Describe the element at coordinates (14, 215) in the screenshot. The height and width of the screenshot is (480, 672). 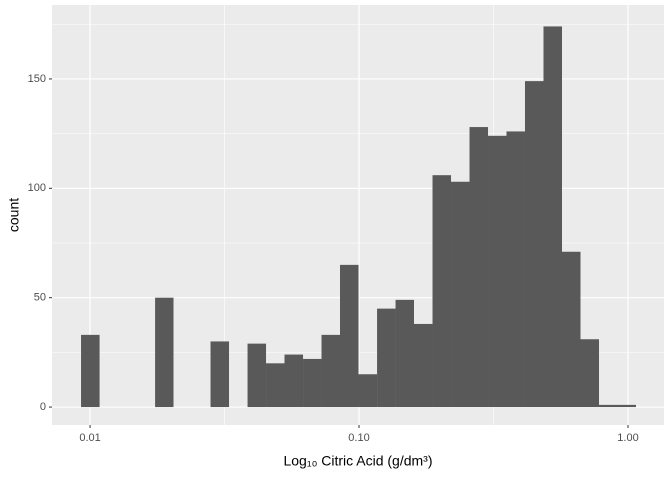
I see `y-axis-title: count` at that location.